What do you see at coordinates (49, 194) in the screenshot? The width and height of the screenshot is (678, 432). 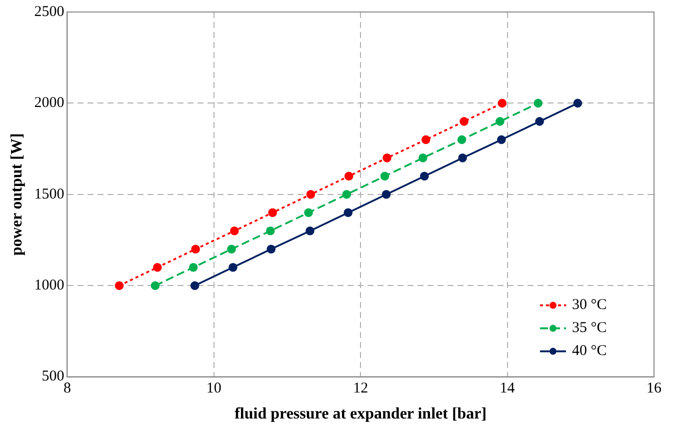 I see `y-tick-label: 1500` at bounding box center [49, 194].